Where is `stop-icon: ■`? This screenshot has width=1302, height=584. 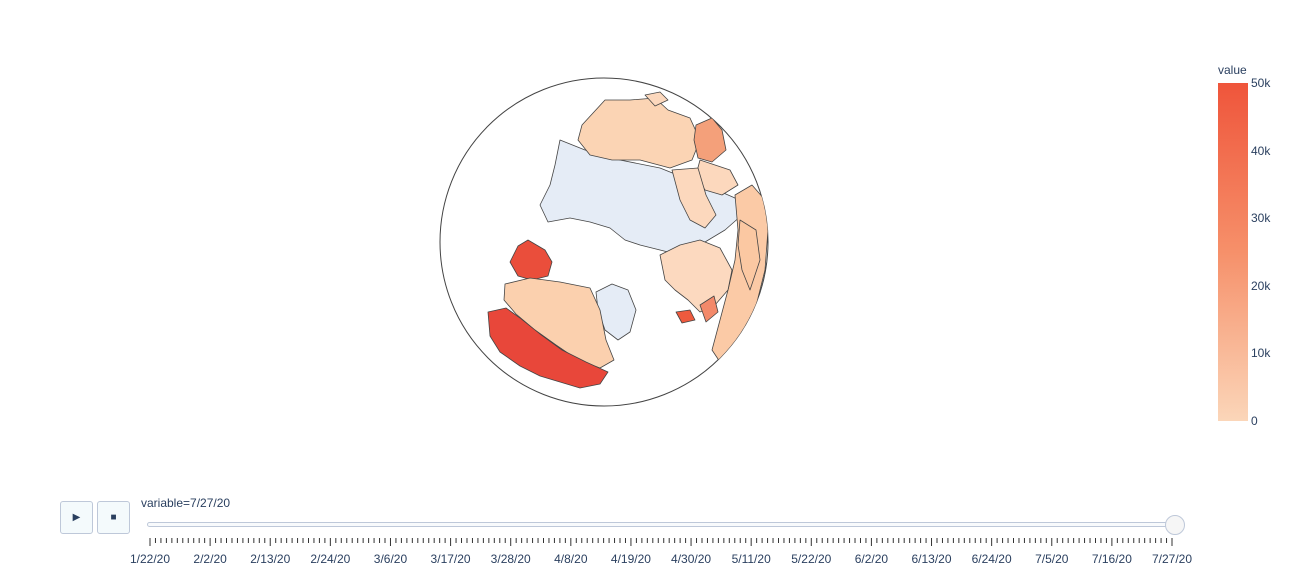 stop-icon: ■ is located at coordinates (113, 517).